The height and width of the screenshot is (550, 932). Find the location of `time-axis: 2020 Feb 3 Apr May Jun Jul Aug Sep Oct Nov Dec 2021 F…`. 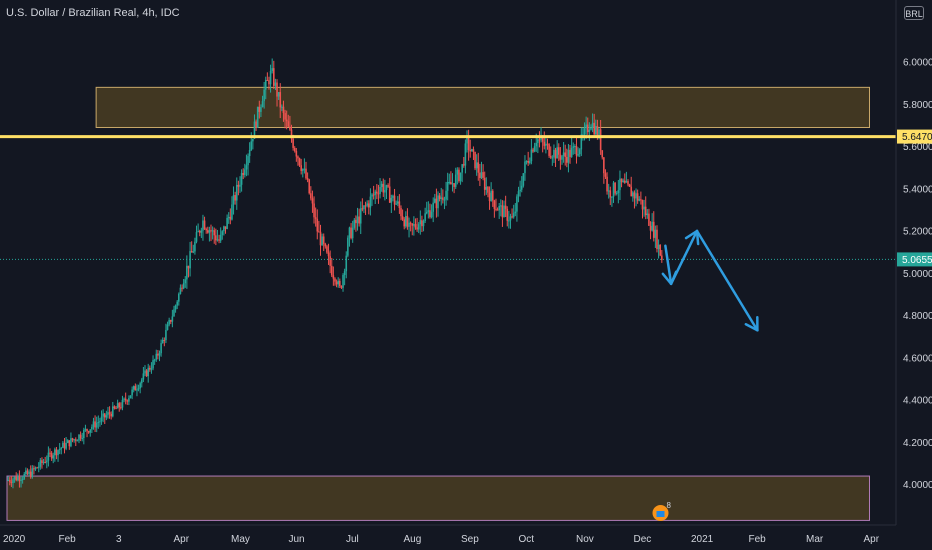

time-axis: 2020 Feb 3 Apr May Jun Jul Aug Sep Oct Nov Dec 2021 F… is located at coordinates (441, 539).